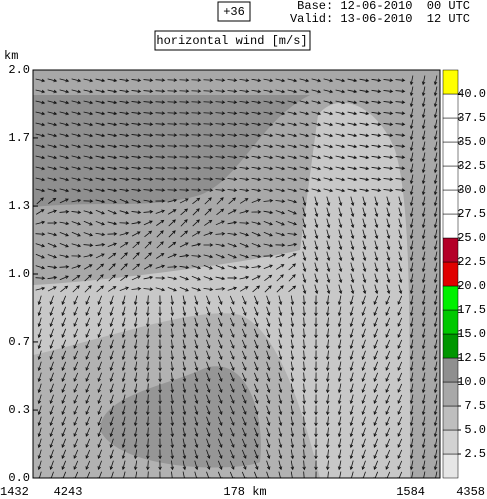 This screenshot has height=499, width=487. I want to click on x-label: 1584, so click(410, 492).